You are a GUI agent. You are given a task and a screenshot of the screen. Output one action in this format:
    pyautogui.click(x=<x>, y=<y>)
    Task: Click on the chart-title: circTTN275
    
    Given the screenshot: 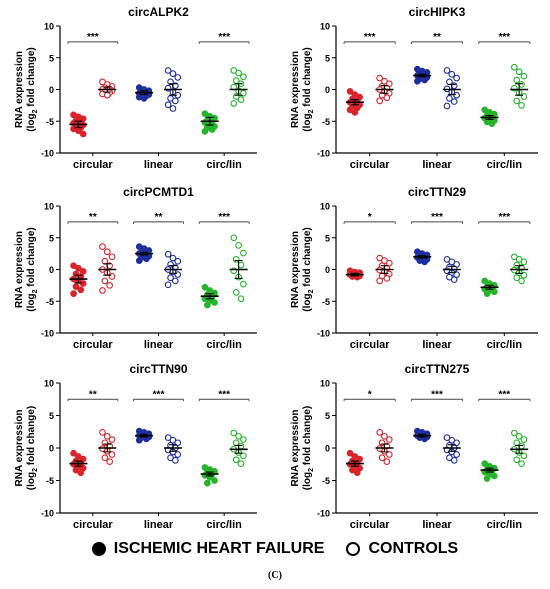 What is the action you would take?
    pyautogui.click(x=437, y=369)
    